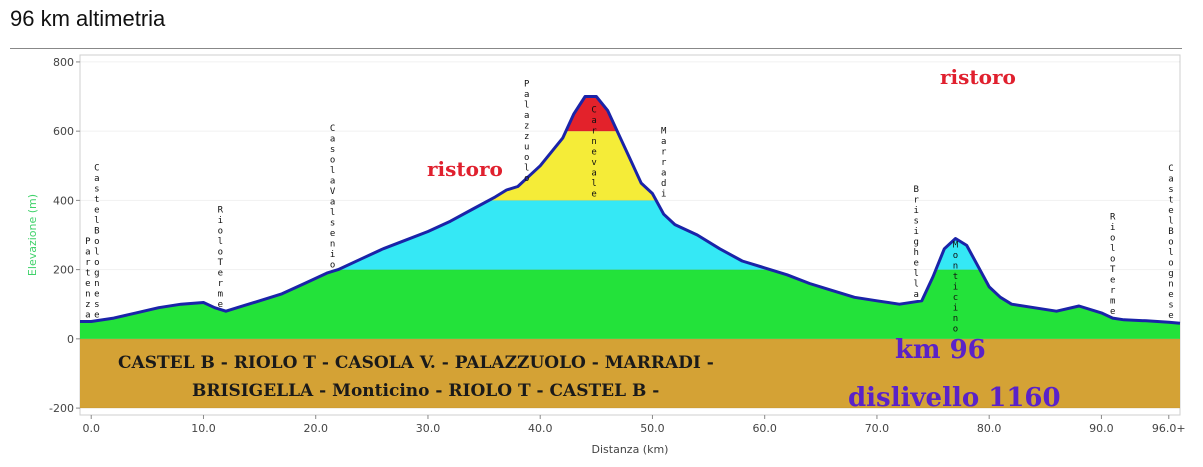 The width and height of the screenshot is (1203, 467). What do you see at coordinates (764, 428) in the screenshot?
I see `x-tick-label-6: 60.0` at bounding box center [764, 428].